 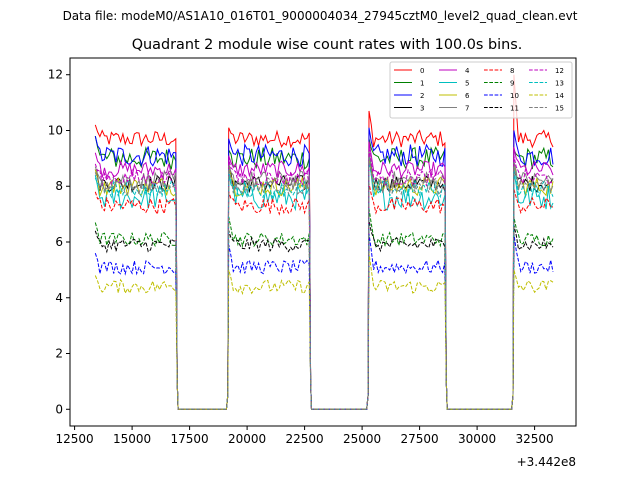 What do you see at coordinates (467, 96) in the screenshot?
I see `legend-label-6: 6` at bounding box center [467, 96].